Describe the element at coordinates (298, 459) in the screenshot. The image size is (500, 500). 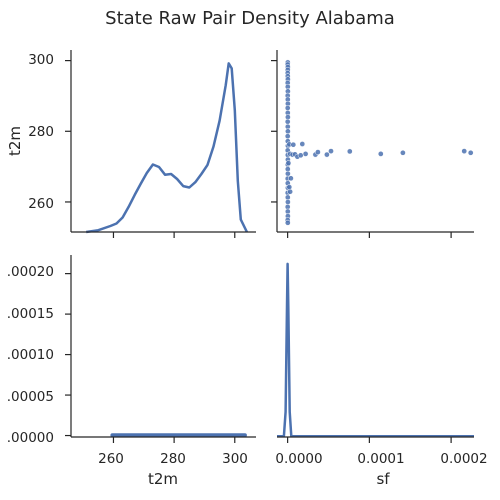
I see `x-tick-label: 0.0000` at that location.